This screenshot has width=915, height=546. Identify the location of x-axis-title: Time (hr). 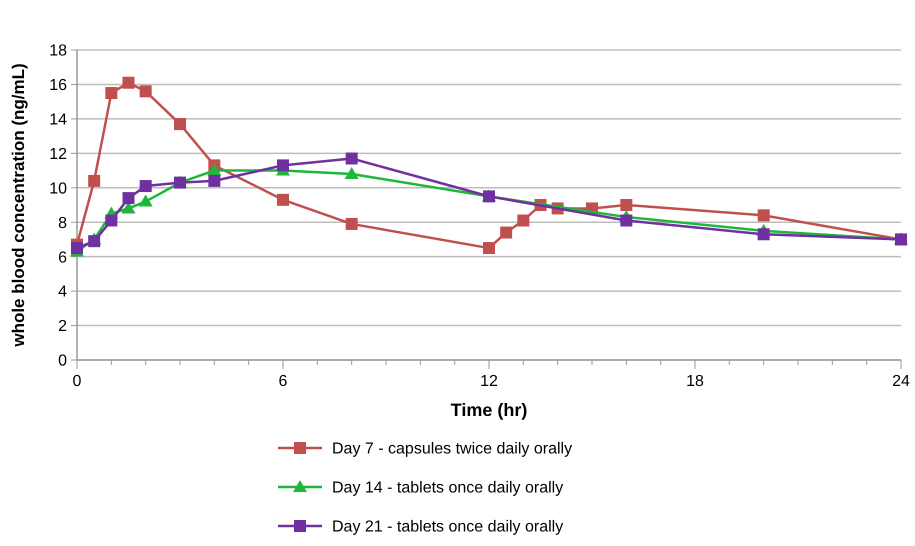
(489, 410).